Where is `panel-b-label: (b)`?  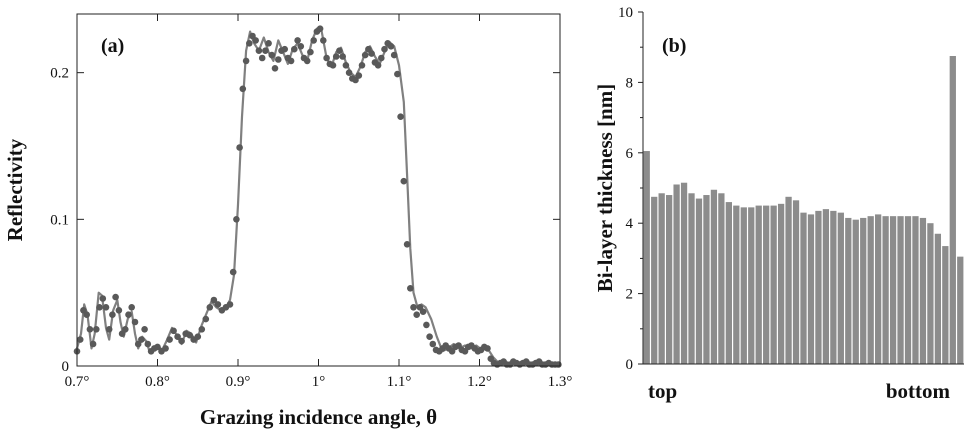 panel-b-label: (b) is located at coordinates (674, 46).